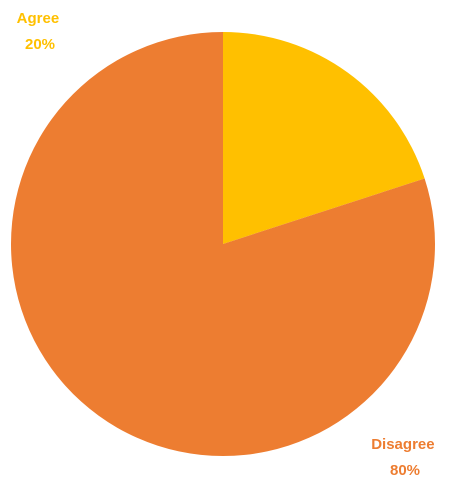 The height and width of the screenshot is (484, 459). Describe the element at coordinates (40, 44) in the screenshot. I see `data-label-agree-percent: 20%` at that location.